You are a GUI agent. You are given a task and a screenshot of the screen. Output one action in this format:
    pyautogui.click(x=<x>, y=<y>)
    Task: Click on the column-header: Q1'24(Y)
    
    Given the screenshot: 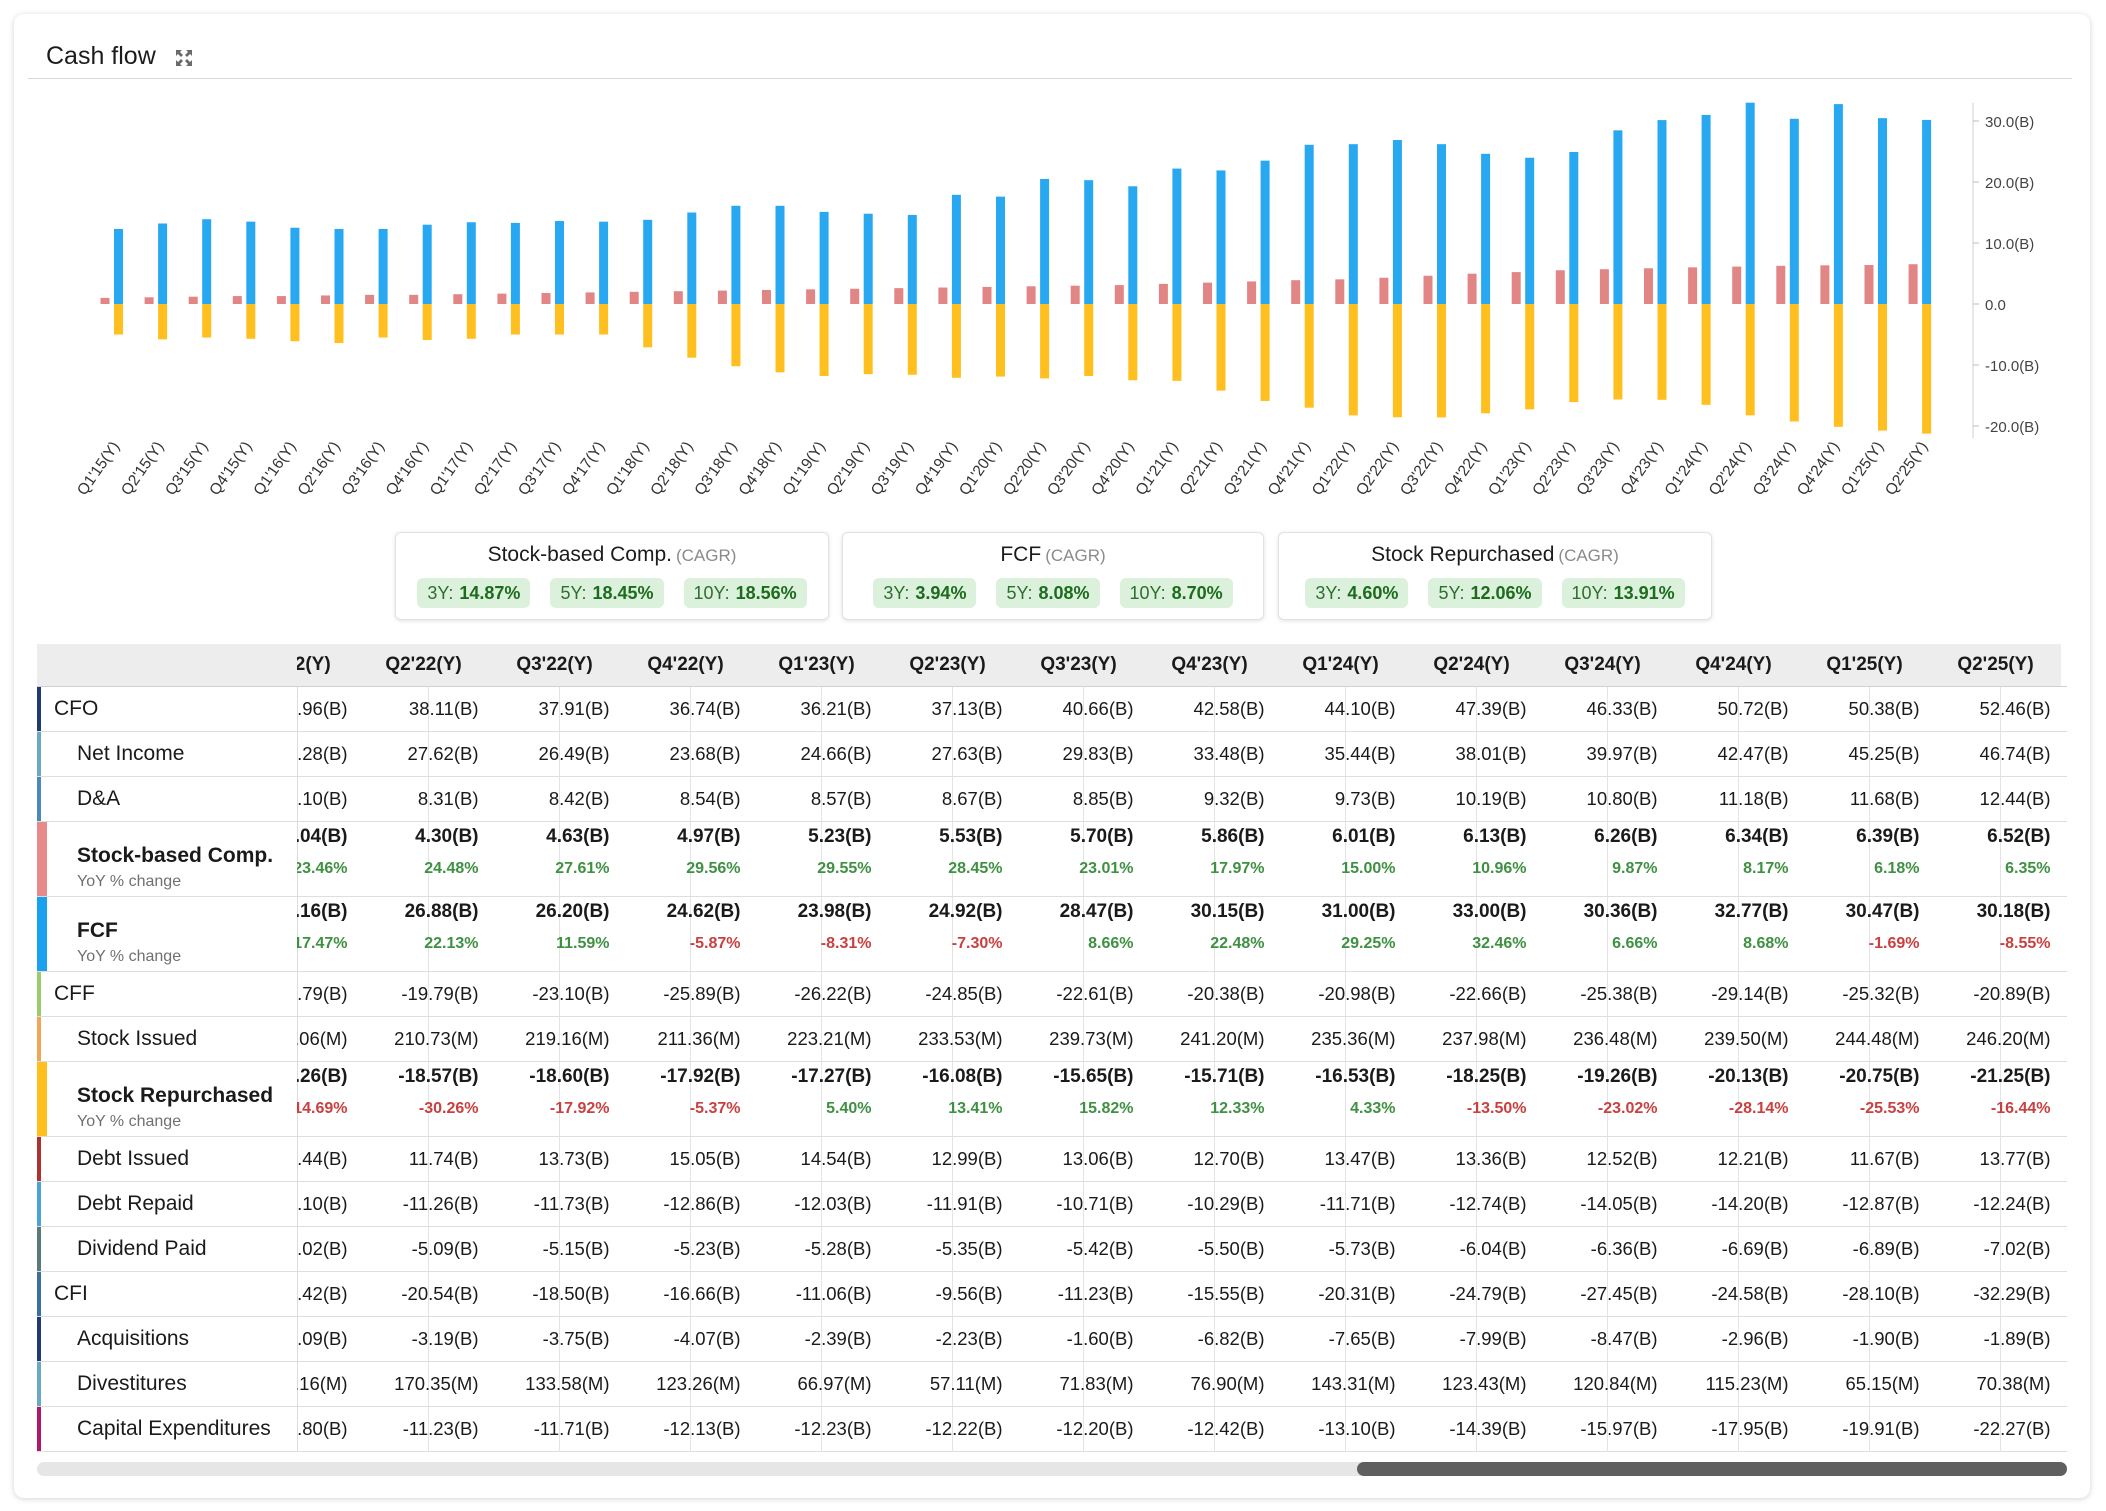 What is the action you would take?
    pyautogui.click(x=1340, y=665)
    